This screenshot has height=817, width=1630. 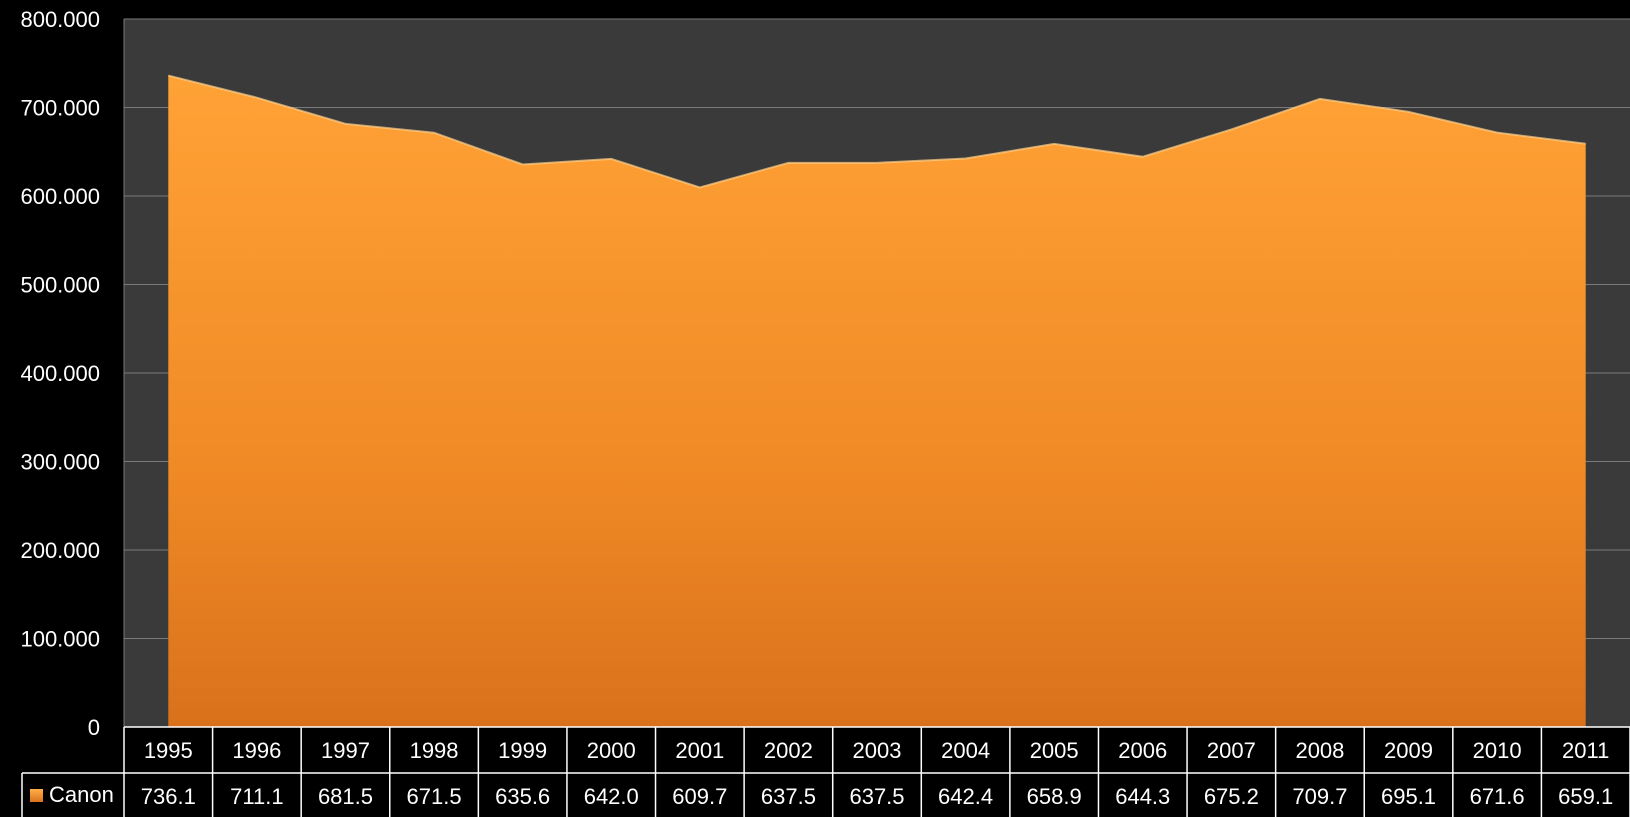 I want to click on data-label: 642.4, so click(x=965, y=796).